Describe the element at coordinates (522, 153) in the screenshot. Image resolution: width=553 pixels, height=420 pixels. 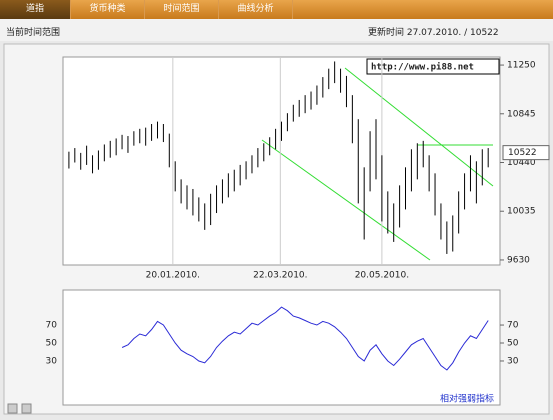
I see `last-value: 10522` at that location.